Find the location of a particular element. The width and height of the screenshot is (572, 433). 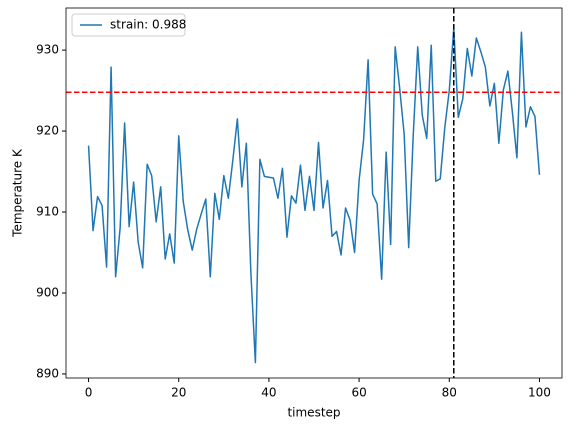

y-tick-label: 920 is located at coordinates (47, 131).